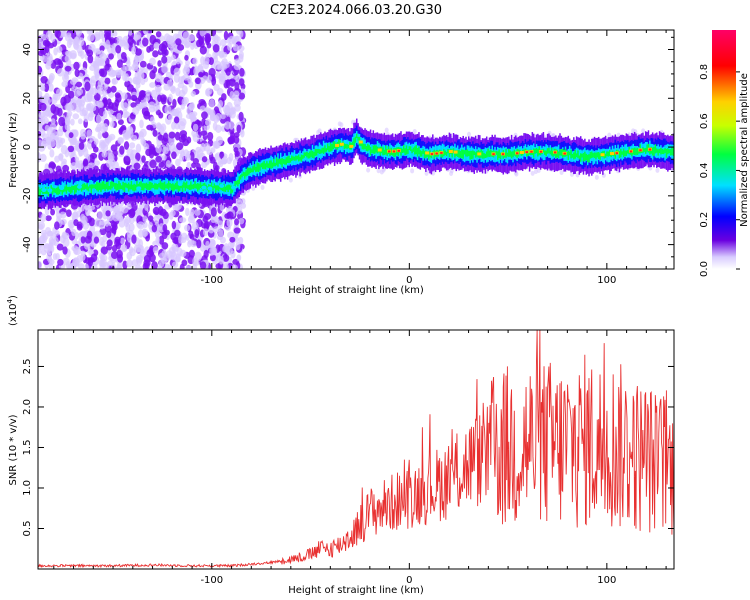 The image size is (750, 600). Describe the element at coordinates (724, 149) in the screenshot. I see `colorbar-gradient` at that location.